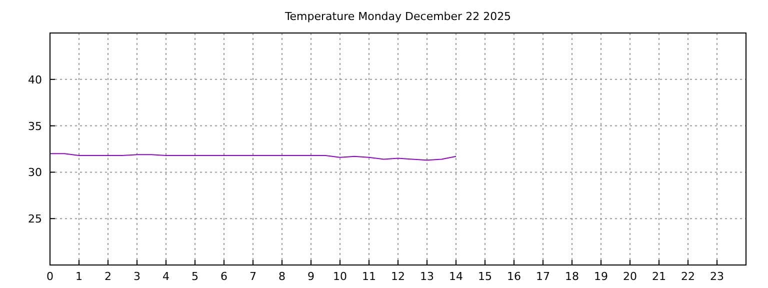 This screenshot has width=768, height=288. I want to click on x-tick-label: 19, so click(601, 276).